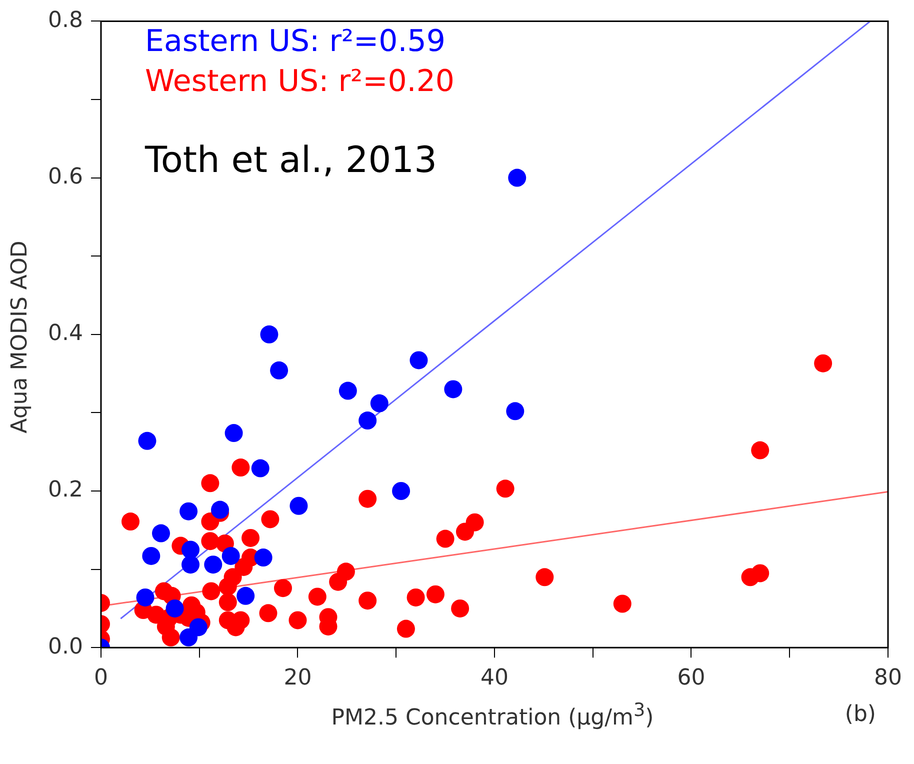 This screenshot has height=764, width=914. I want to click on y-tick-label: 0.8, so click(65, 20).